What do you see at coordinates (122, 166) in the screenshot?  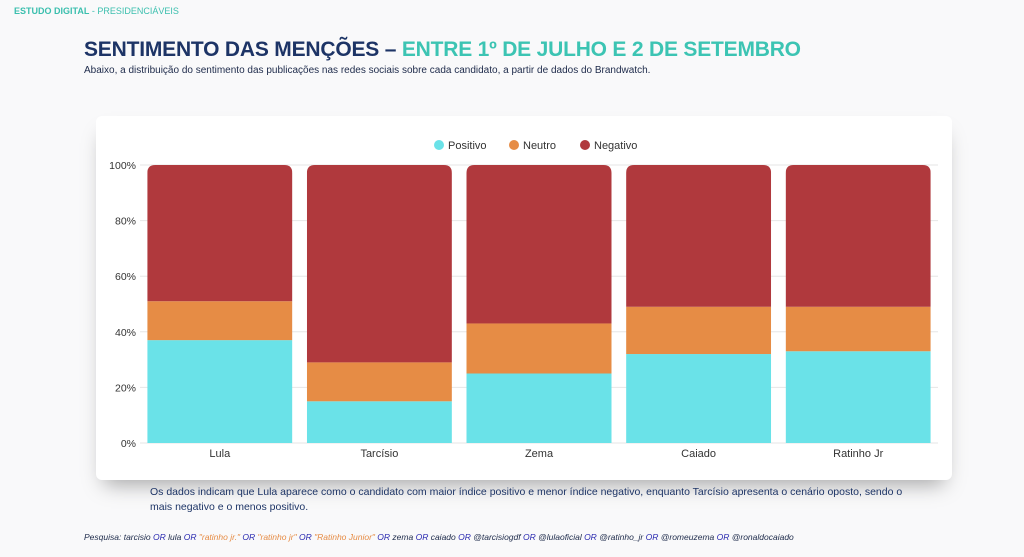 I see `y-tick-label: 100%` at bounding box center [122, 166].